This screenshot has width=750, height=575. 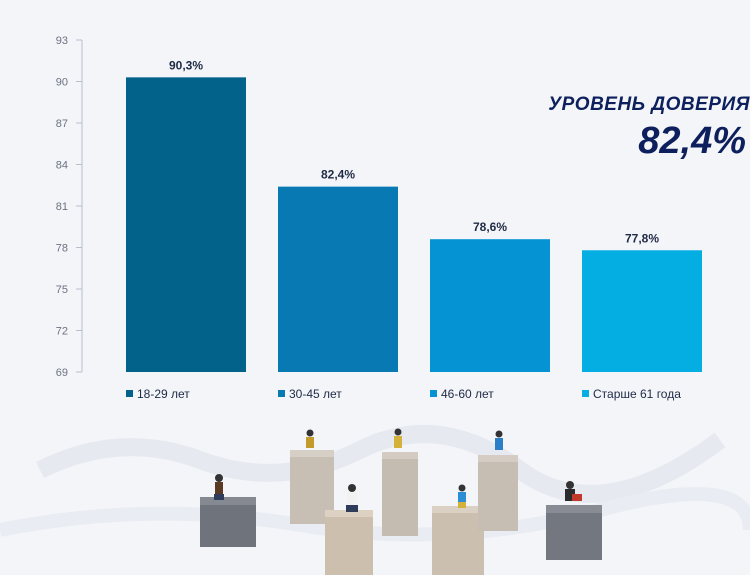 I want to click on trust-level-title: УРОВЕНЬ ДОВЕРИЯ, so click(x=649, y=104).